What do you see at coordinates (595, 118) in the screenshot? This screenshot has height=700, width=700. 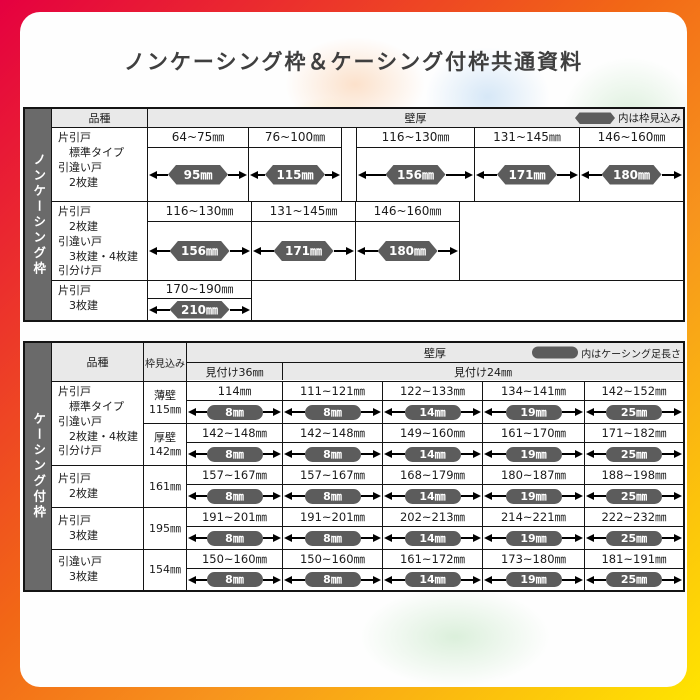 I see `legend-pill-icon` at bounding box center [595, 118].